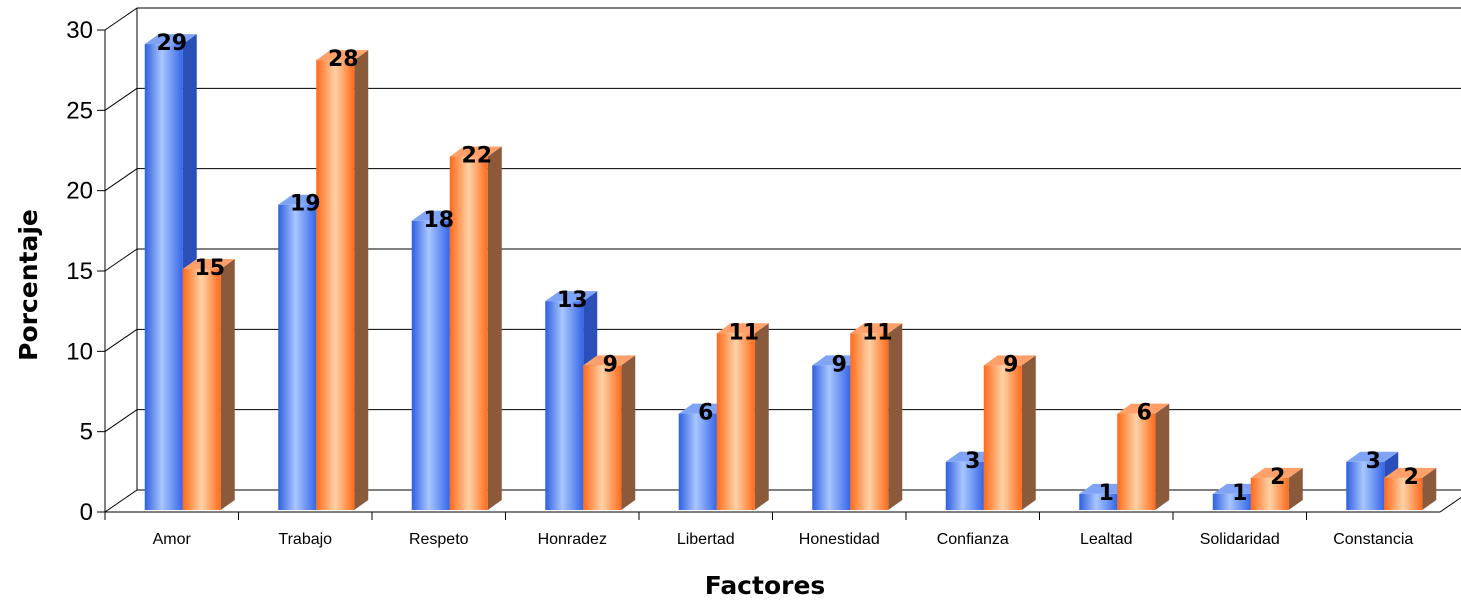 The height and width of the screenshot is (601, 1461). What do you see at coordinates (973, 539) in the screenshot?
I see `x-tick-label: Confianza` at bounding box center [973, 539].